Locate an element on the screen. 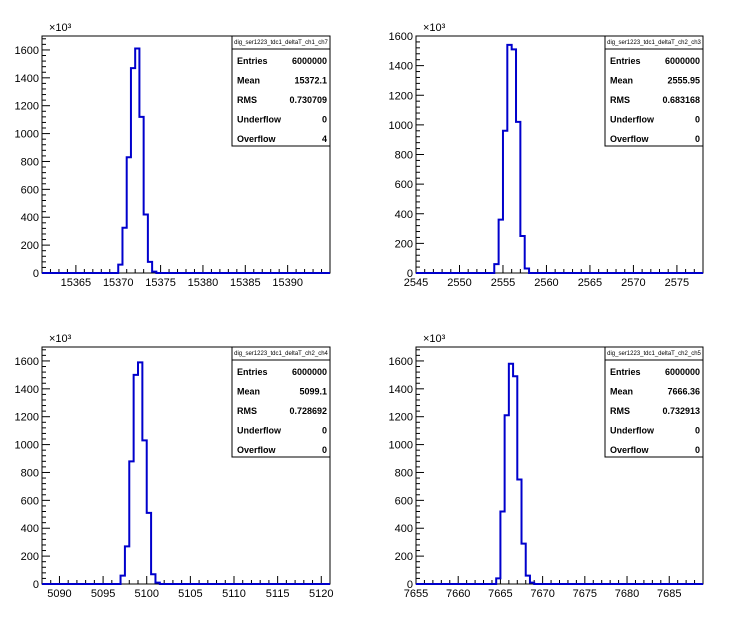  x-tick-label: 7665 is located at coordinates (500, 594).